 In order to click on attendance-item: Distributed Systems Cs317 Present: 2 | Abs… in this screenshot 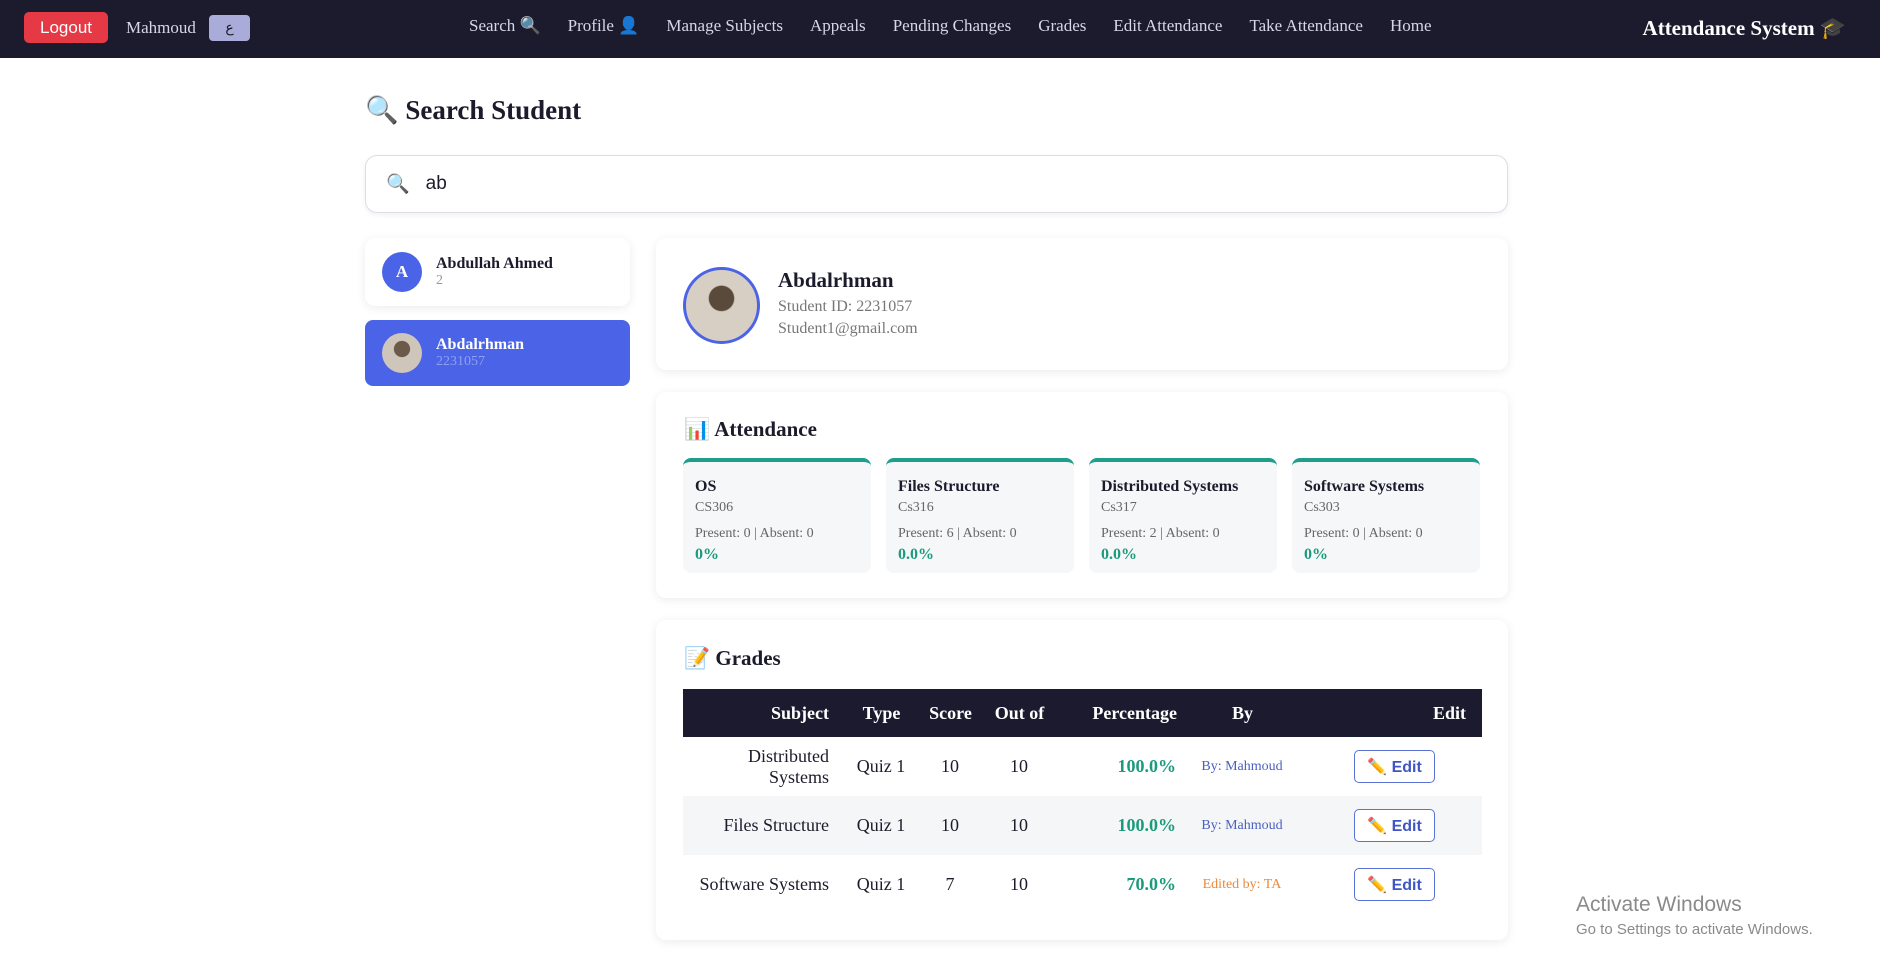, I will do `click(1183, 515)`.